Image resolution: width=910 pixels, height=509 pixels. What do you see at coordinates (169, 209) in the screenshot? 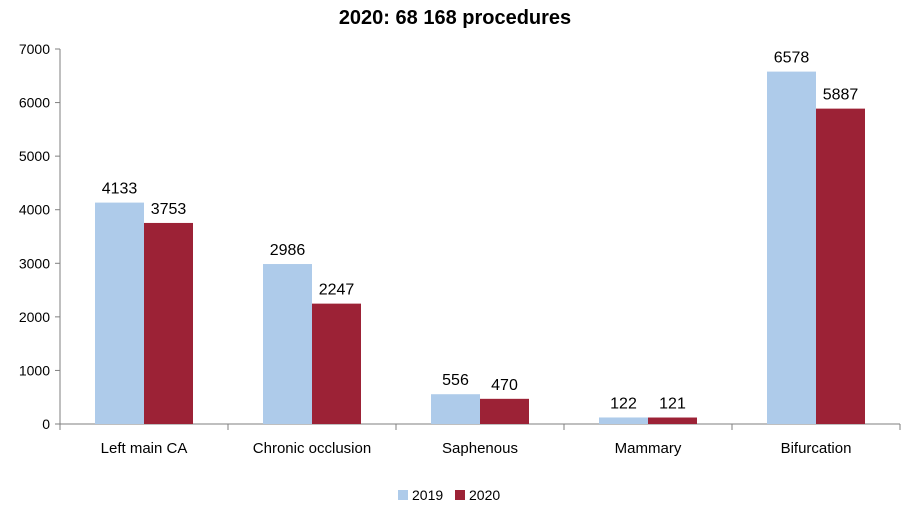
I see `data-label: 3753` at bounding box center [169, 209].